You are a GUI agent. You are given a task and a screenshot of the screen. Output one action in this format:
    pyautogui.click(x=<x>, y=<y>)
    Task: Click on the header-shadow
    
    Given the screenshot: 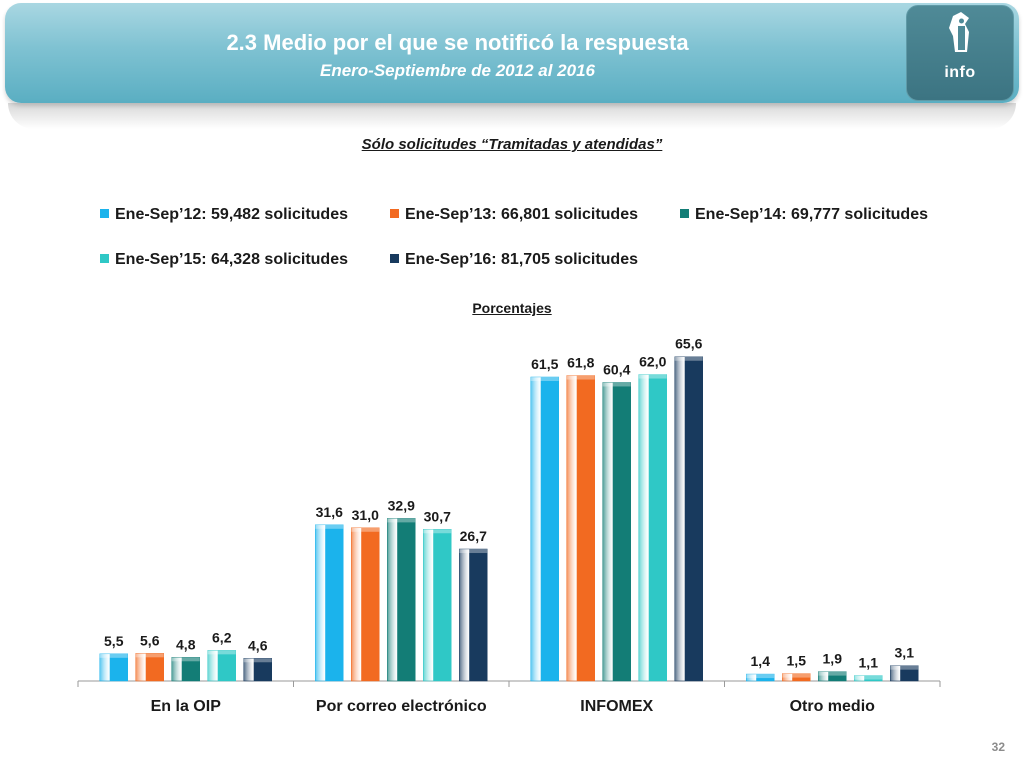 What is the action you would take?
    pyautogui.click(x=512, y=116)
    